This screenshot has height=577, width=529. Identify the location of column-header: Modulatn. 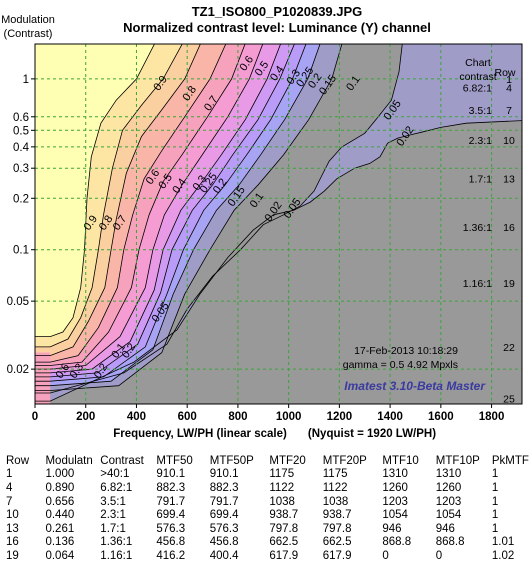
(69, 460).